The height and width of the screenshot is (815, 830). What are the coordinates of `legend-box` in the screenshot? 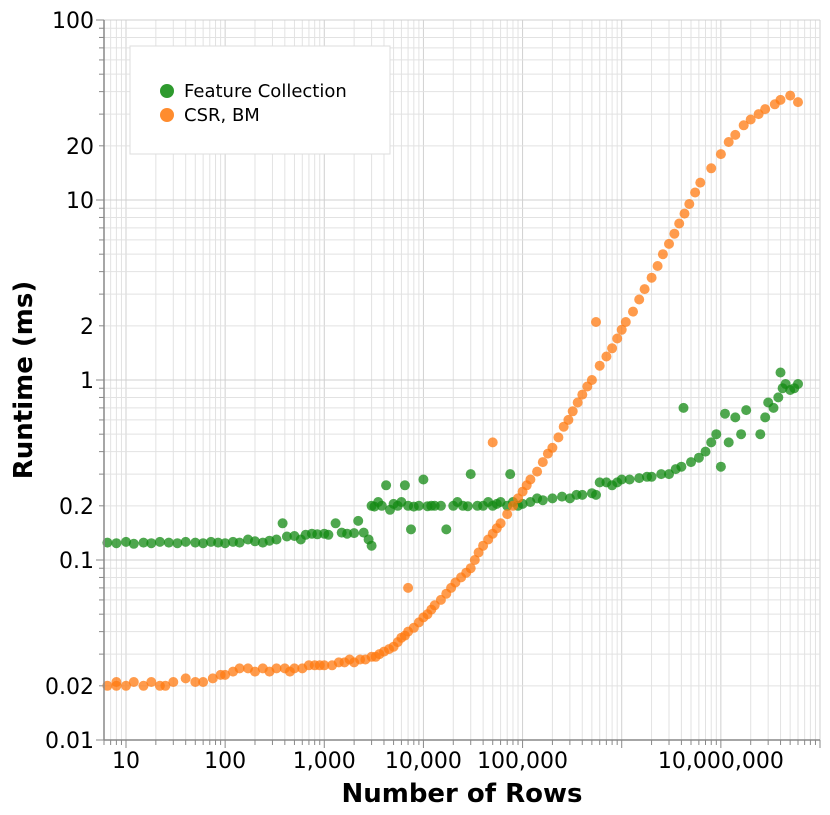 It's located at (260, 100).